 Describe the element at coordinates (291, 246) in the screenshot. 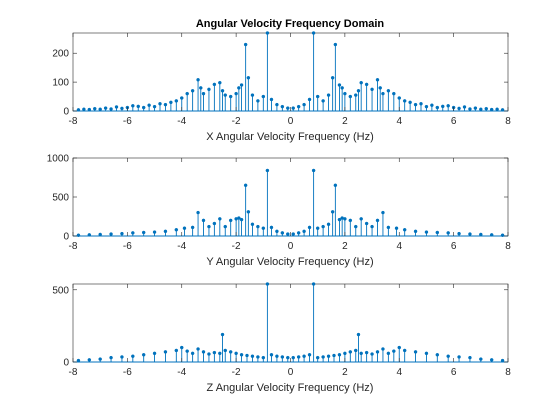

I see `x-tick-label: 0` at that location.